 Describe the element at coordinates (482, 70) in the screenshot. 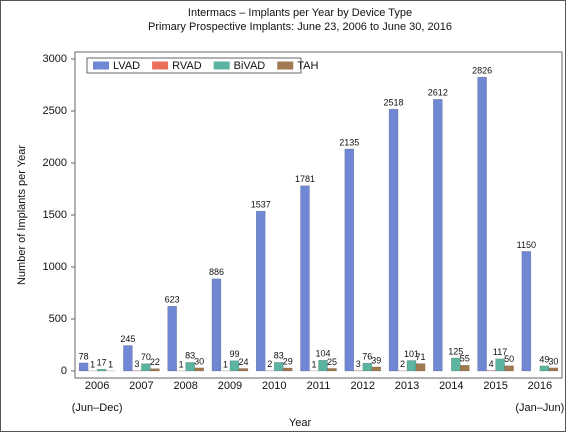

I see `value-label: 2826` at that location.